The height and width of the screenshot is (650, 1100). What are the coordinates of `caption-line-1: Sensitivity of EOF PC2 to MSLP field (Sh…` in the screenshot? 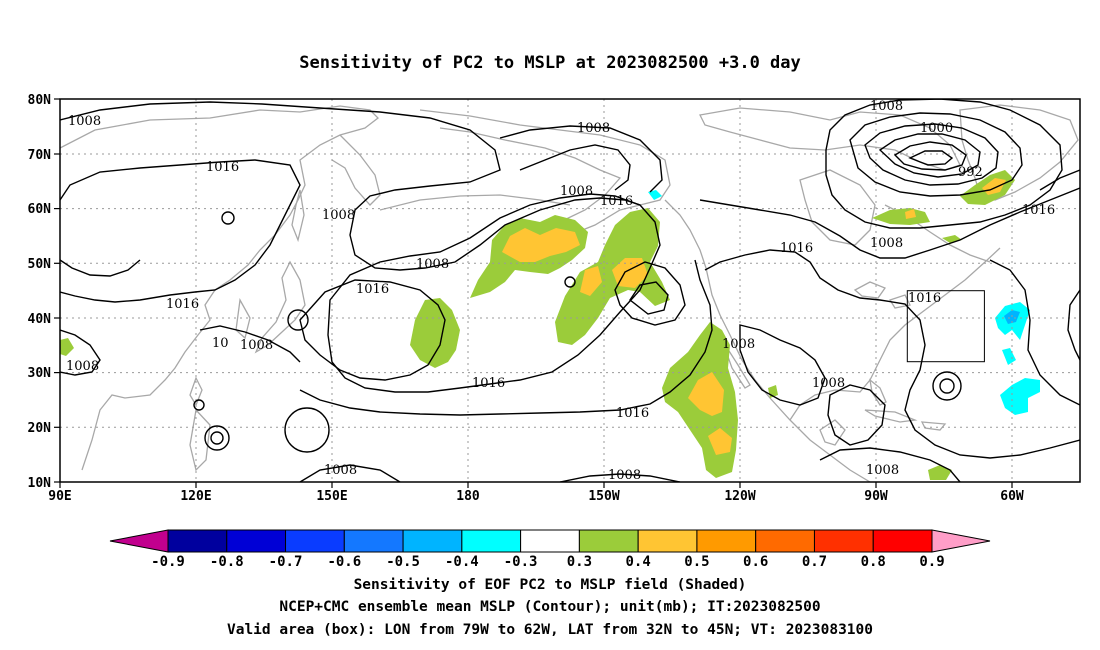 It's located at (550, 585).